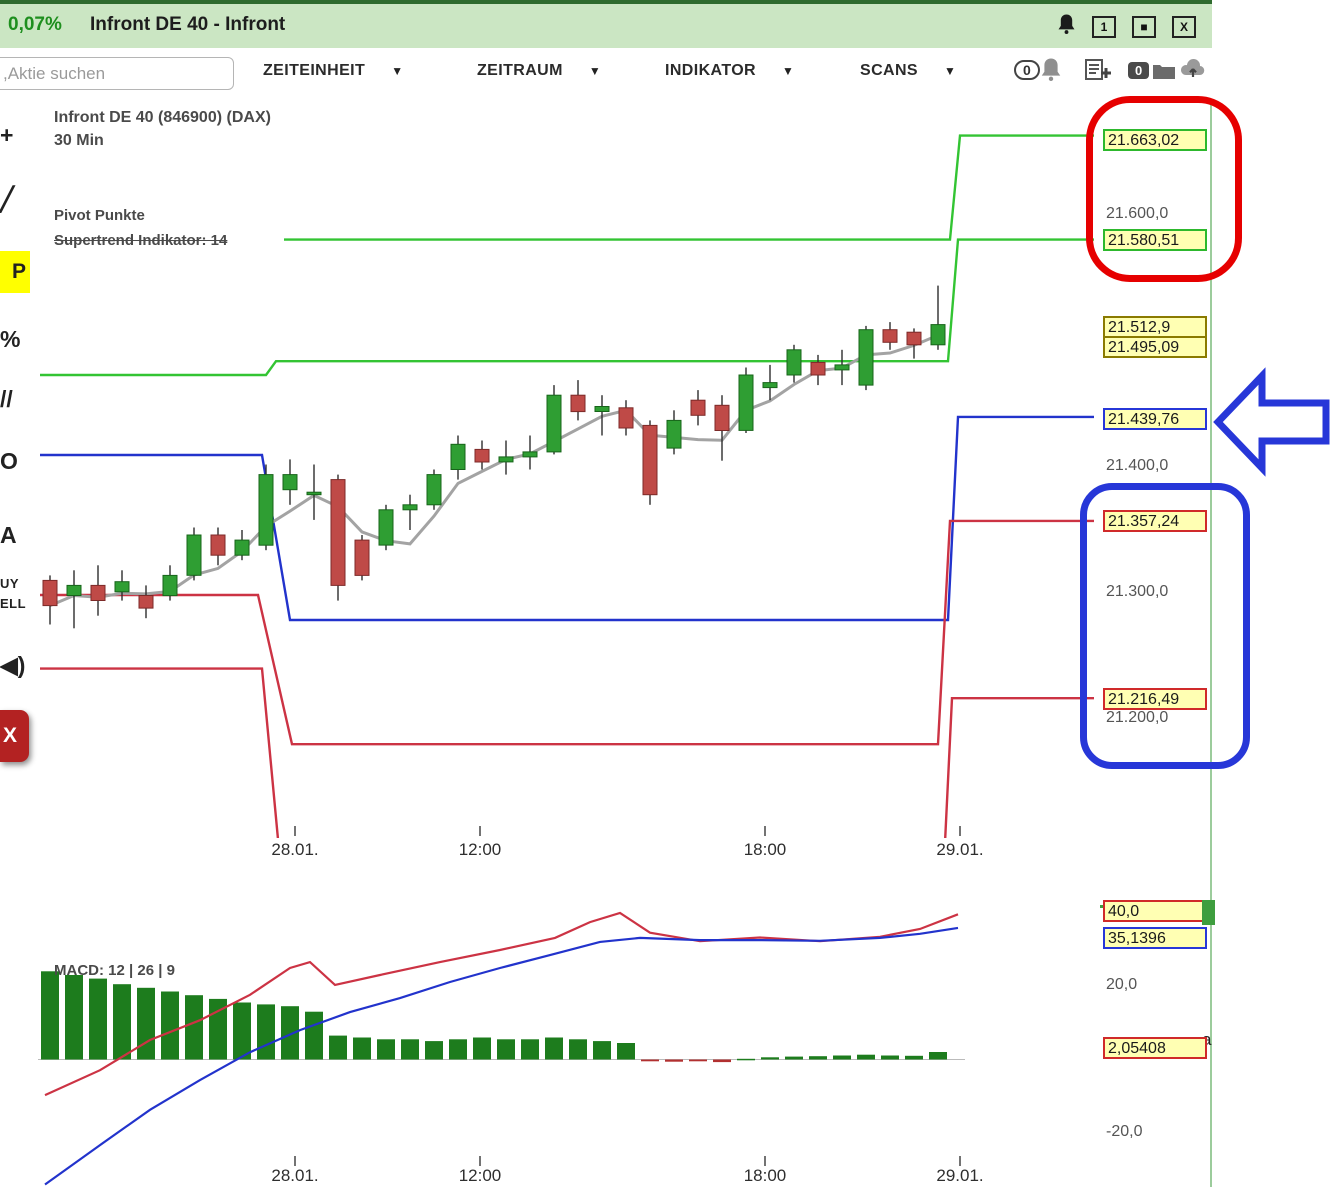 The image size is (1343, 1187). What do you see at coordinates (99, 215) in the screenshot?
I see `pivot-indicator-label: Pivot Punkte` at bounding box center [99, 215].